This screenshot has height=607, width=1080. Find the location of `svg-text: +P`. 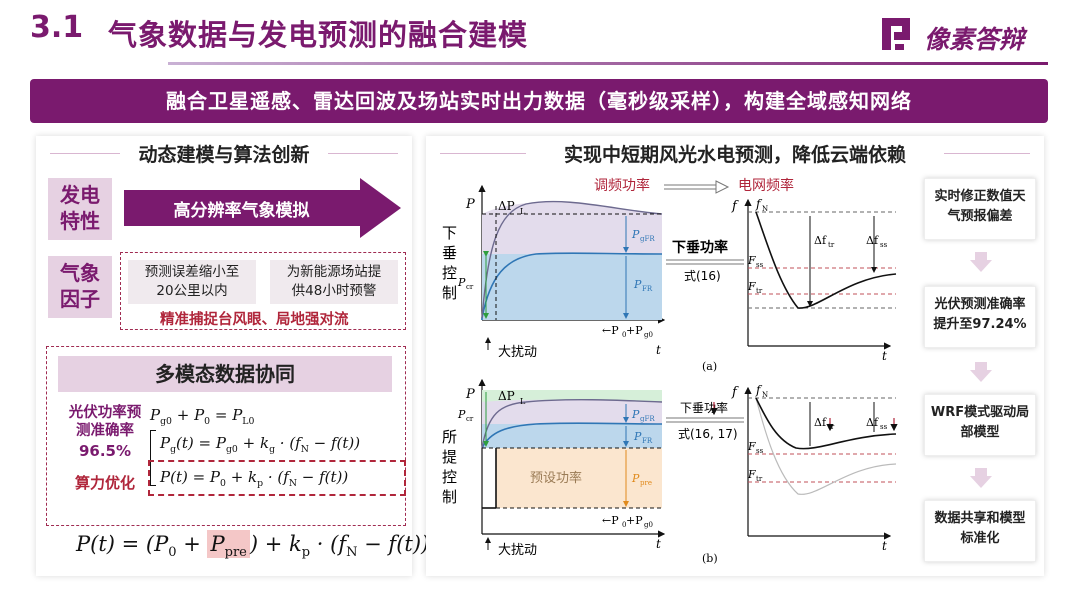

svg-text: +P is located at coordinates (634, 330).